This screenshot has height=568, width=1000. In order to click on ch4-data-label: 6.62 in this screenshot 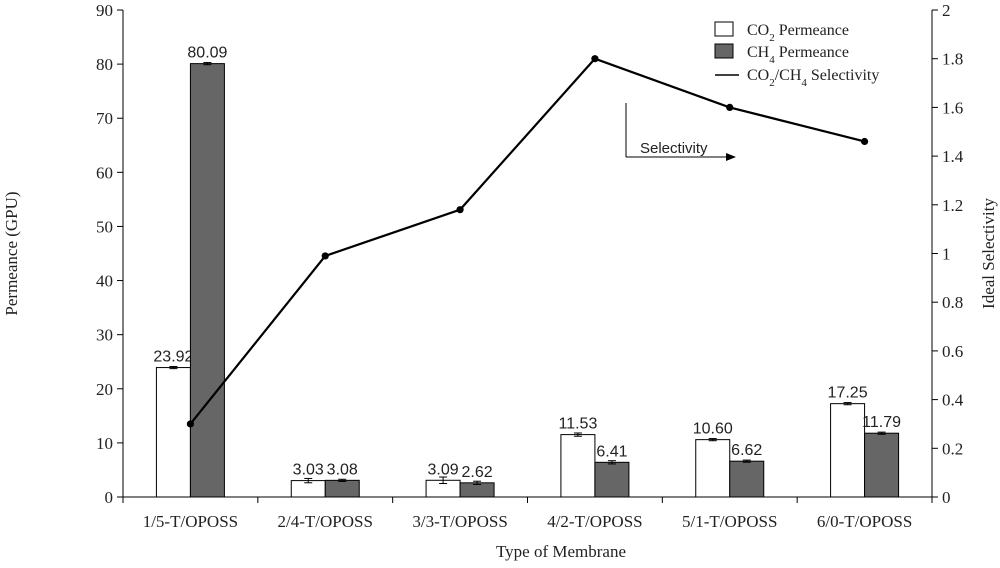, I will do `click(746, 450)`.